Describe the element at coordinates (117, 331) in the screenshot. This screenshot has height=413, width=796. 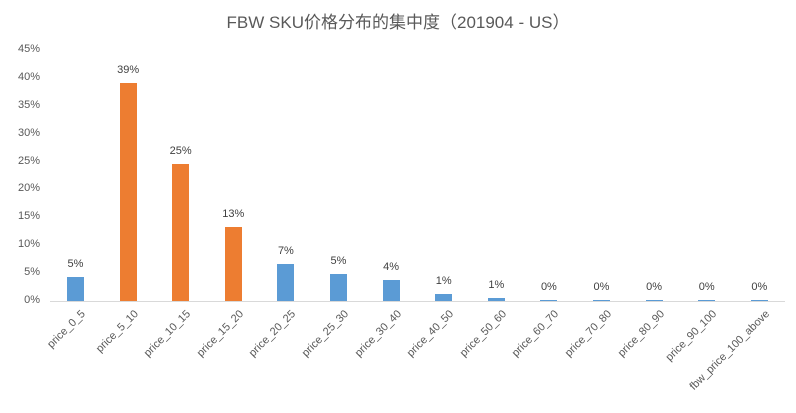
I see `x-tick-label: price_5_10` at that location.